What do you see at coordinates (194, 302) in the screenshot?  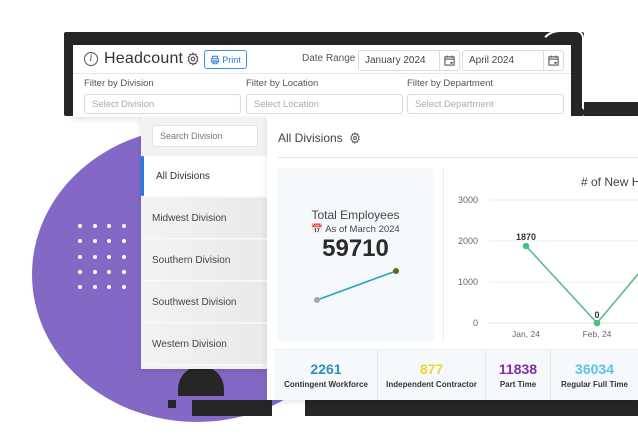 I see `sidebar-item-label: Southwest Division` at bounding box center [194, 302].